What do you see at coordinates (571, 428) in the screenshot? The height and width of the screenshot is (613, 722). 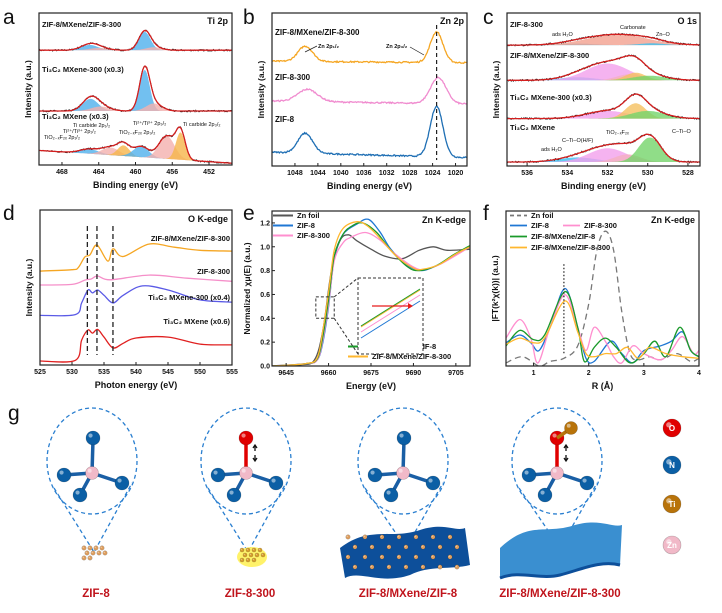 I see `titanium-atom` at bounding box center [571, 428].